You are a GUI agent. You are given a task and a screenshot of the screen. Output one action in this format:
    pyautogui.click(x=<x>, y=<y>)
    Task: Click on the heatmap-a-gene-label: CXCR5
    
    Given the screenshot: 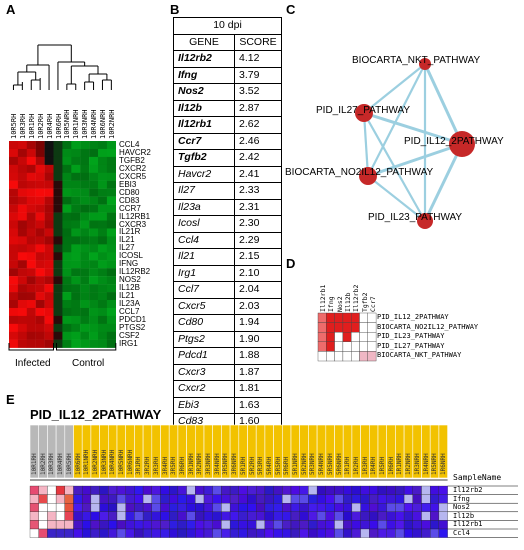 What is the action you would take?
    pyautogui.click(x=133, y=176)
    